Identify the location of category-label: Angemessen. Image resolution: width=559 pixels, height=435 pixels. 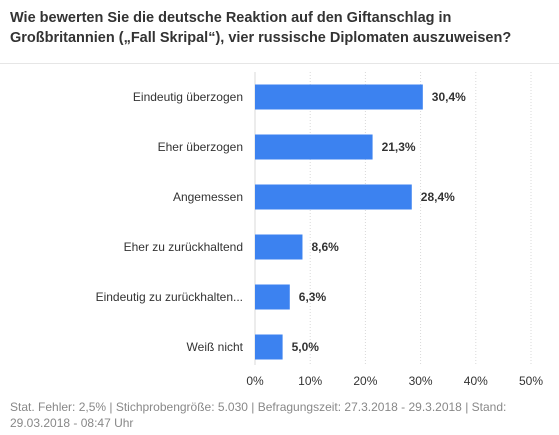
(208, 197).